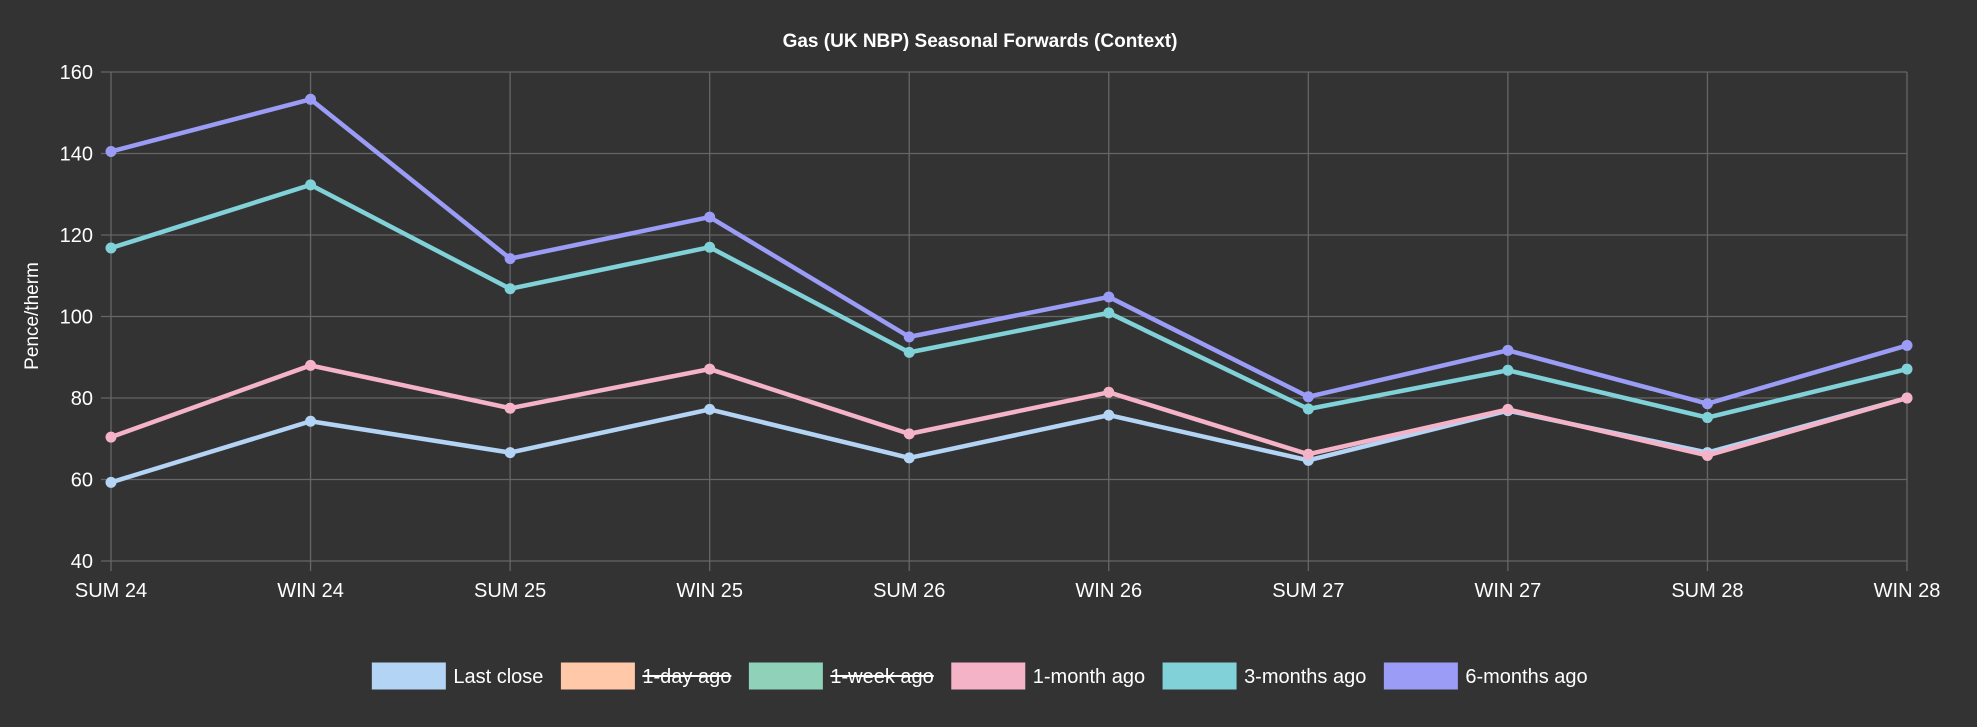 The image size is (1977, 727). I want to click on legend-item-3-months-ago: 3-months ago, so click(1264, 676).